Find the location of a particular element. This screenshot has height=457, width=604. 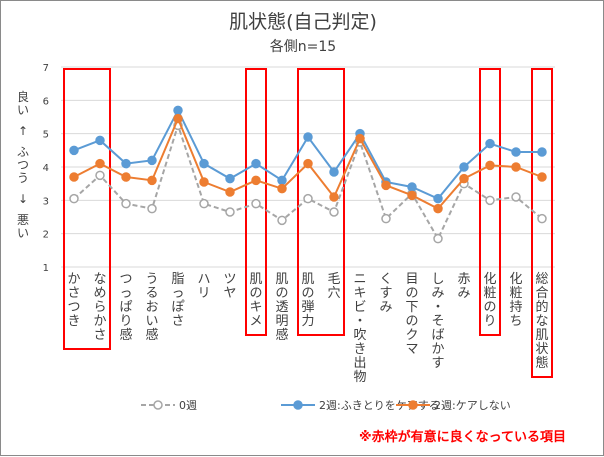

svg-text: ヤ is located at coordinates (229, 293).